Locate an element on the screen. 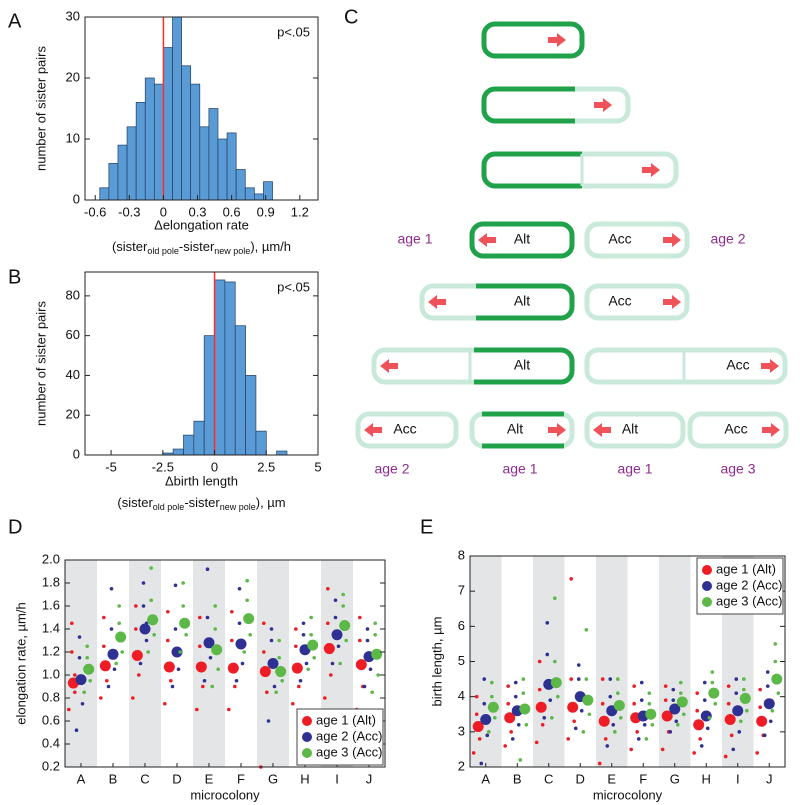 Image resolution: width=800 pixels, height=805 pixels. y-tick-label: 0.8 is located at coordinates (51, 696).